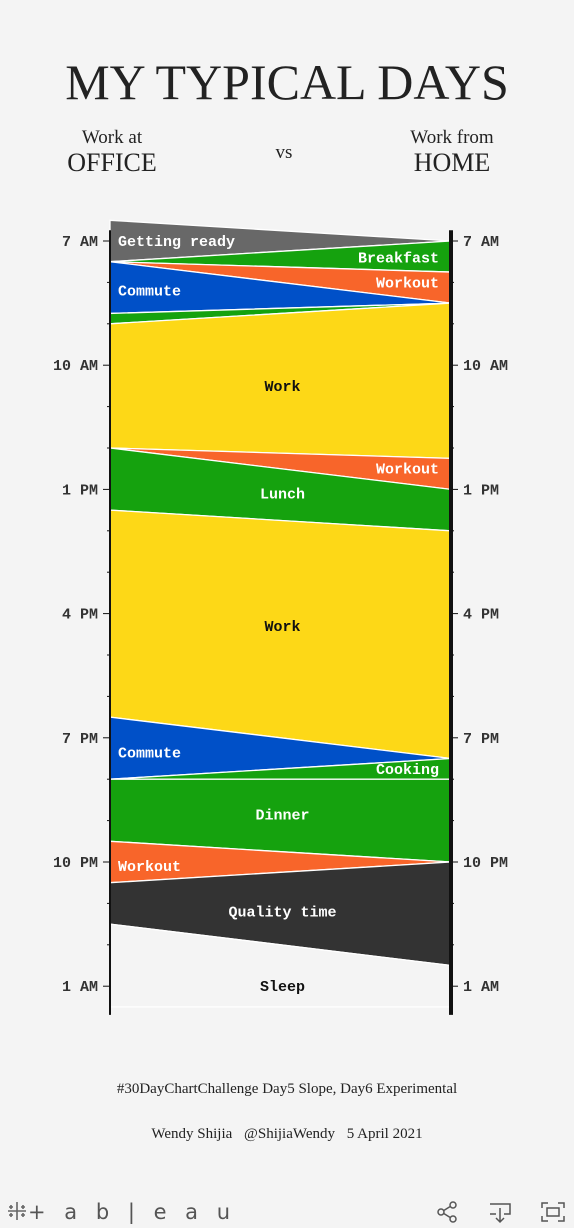  I want to click on right-tick-label-1: 10 AM, so click(485, 366).